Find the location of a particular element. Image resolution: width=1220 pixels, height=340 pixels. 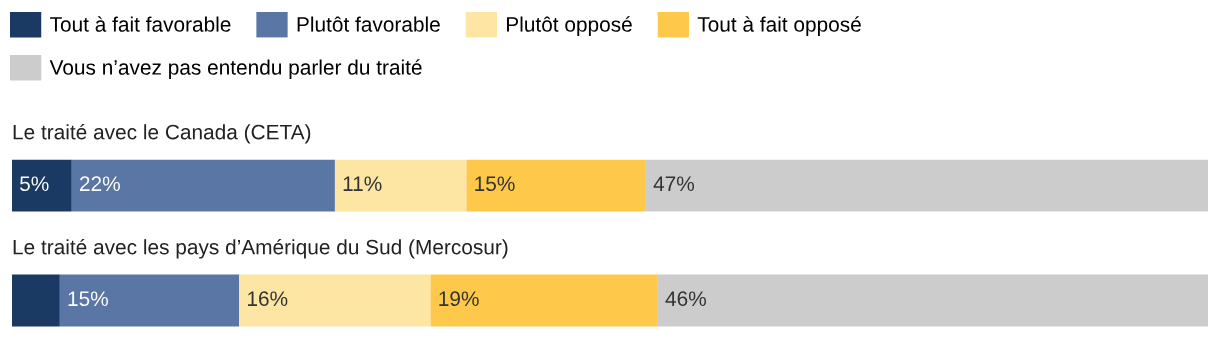

legend-label: Vous n’avez pas entendu parler du traité is located at coordinates (235, 69).